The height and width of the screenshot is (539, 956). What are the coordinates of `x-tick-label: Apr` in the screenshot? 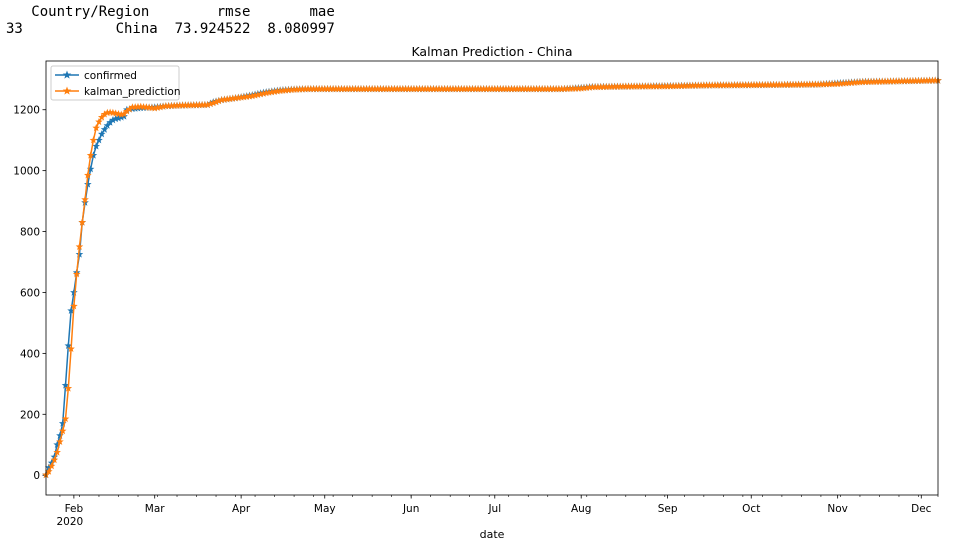 It's located at (241, 509).